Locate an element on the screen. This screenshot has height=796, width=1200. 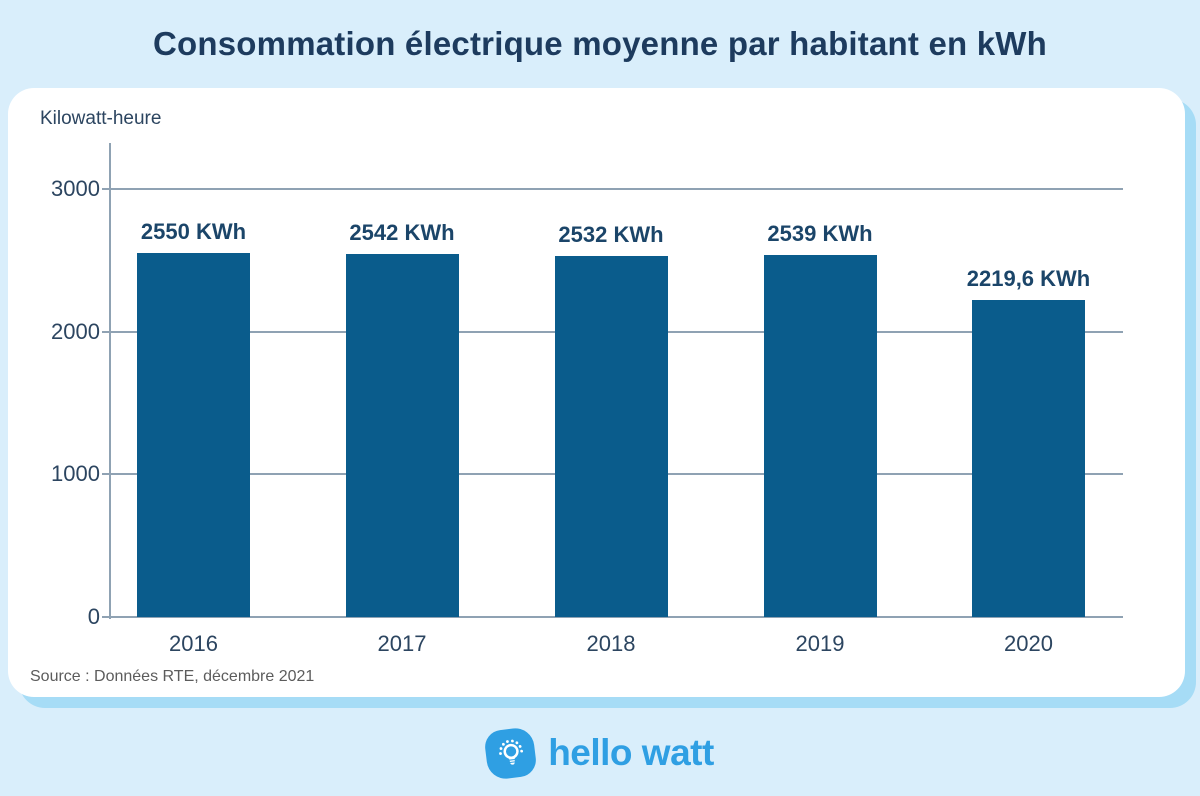
footer: hello watt is located at coordinates (600, 753).